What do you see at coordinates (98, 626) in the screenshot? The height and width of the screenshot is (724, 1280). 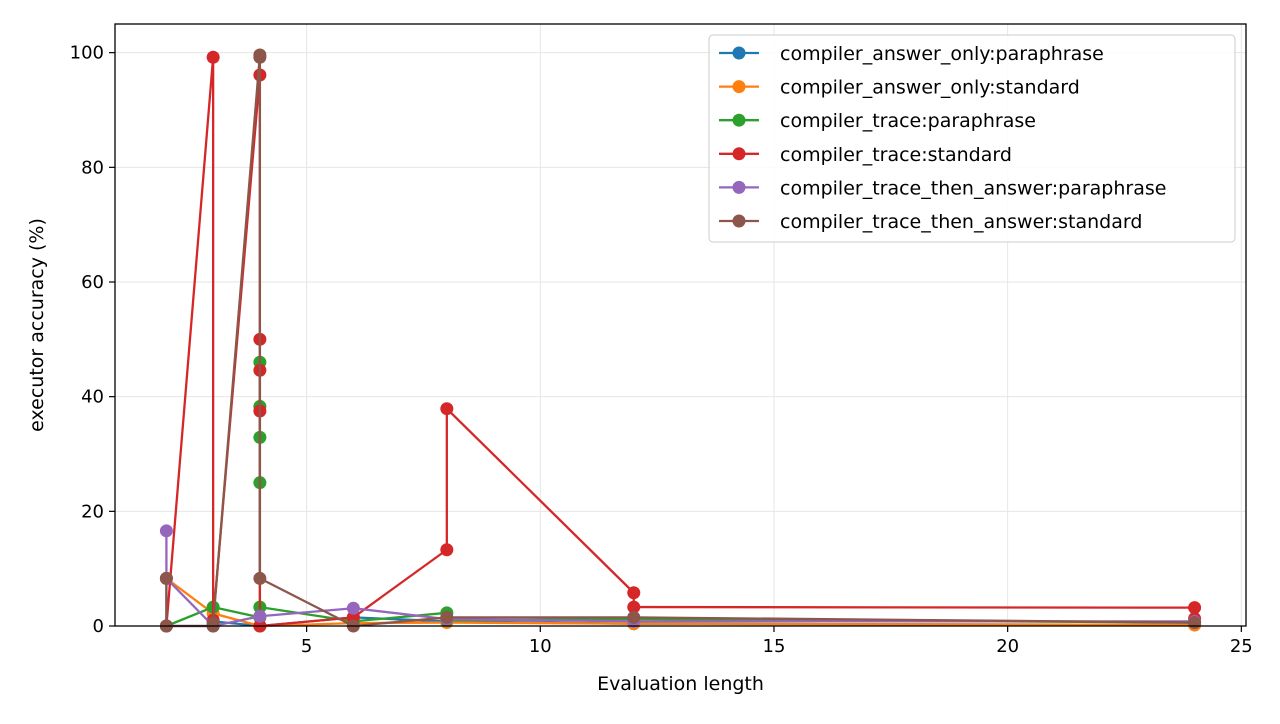 I see `y-tick-label: 0` at bounding box center [98, 626].